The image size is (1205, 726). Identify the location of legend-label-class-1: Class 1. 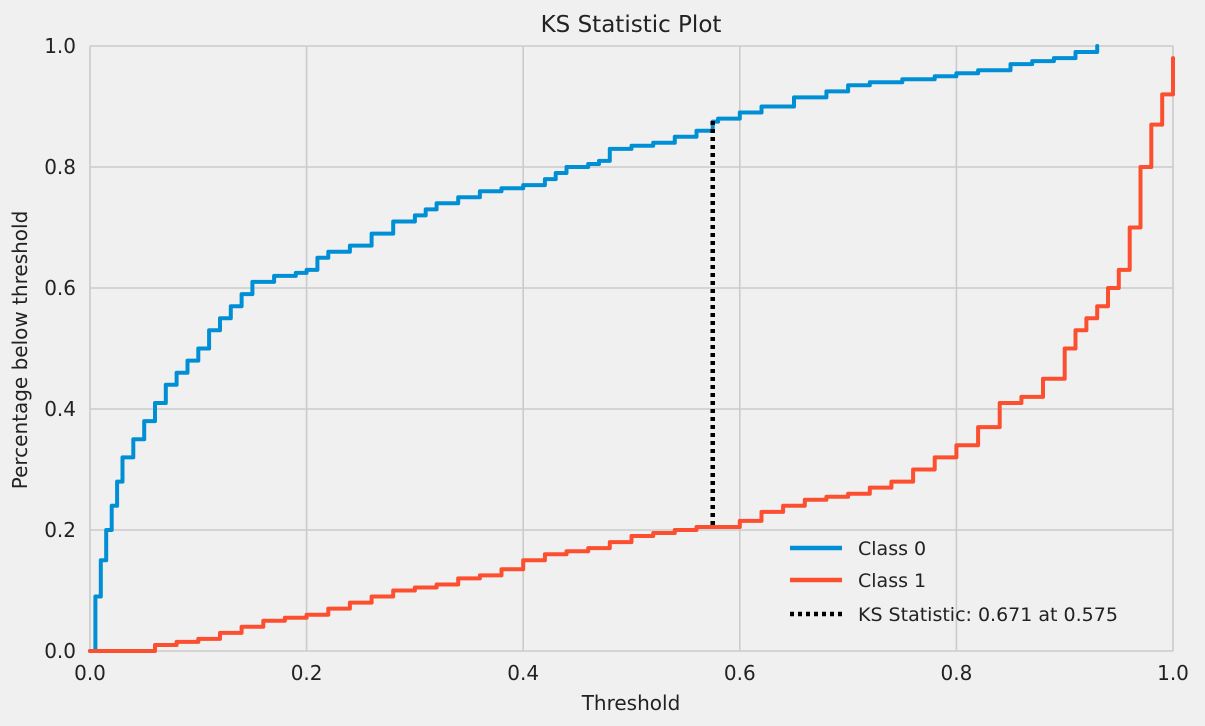
(892, 581).